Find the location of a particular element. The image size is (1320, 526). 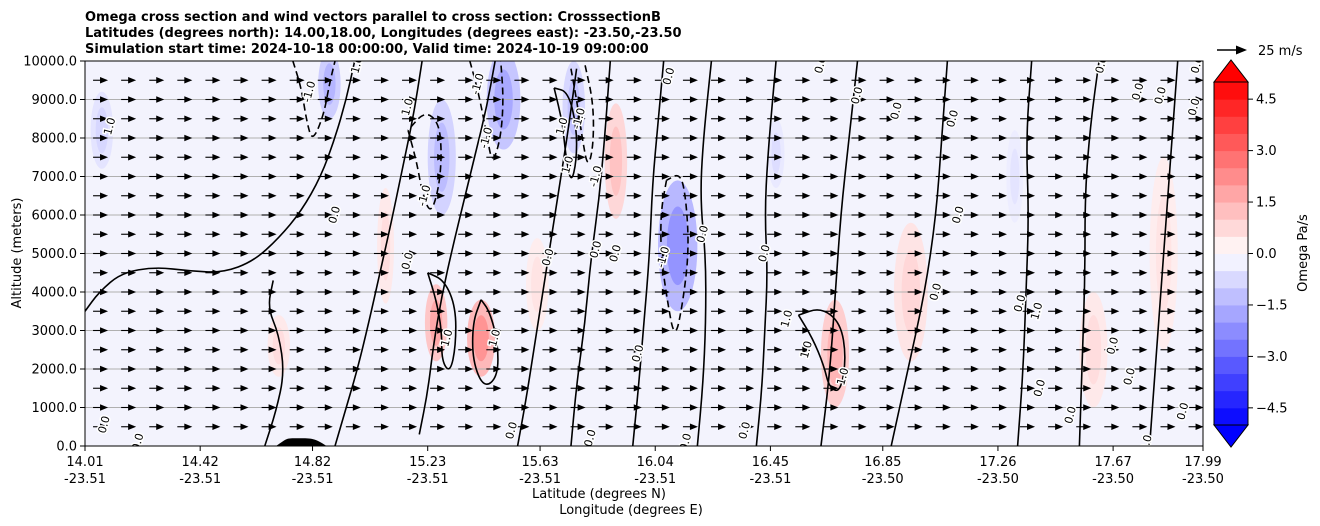

x-axis-label-longitude: Longitude (degrees E) is located at coordinates (631, 510).